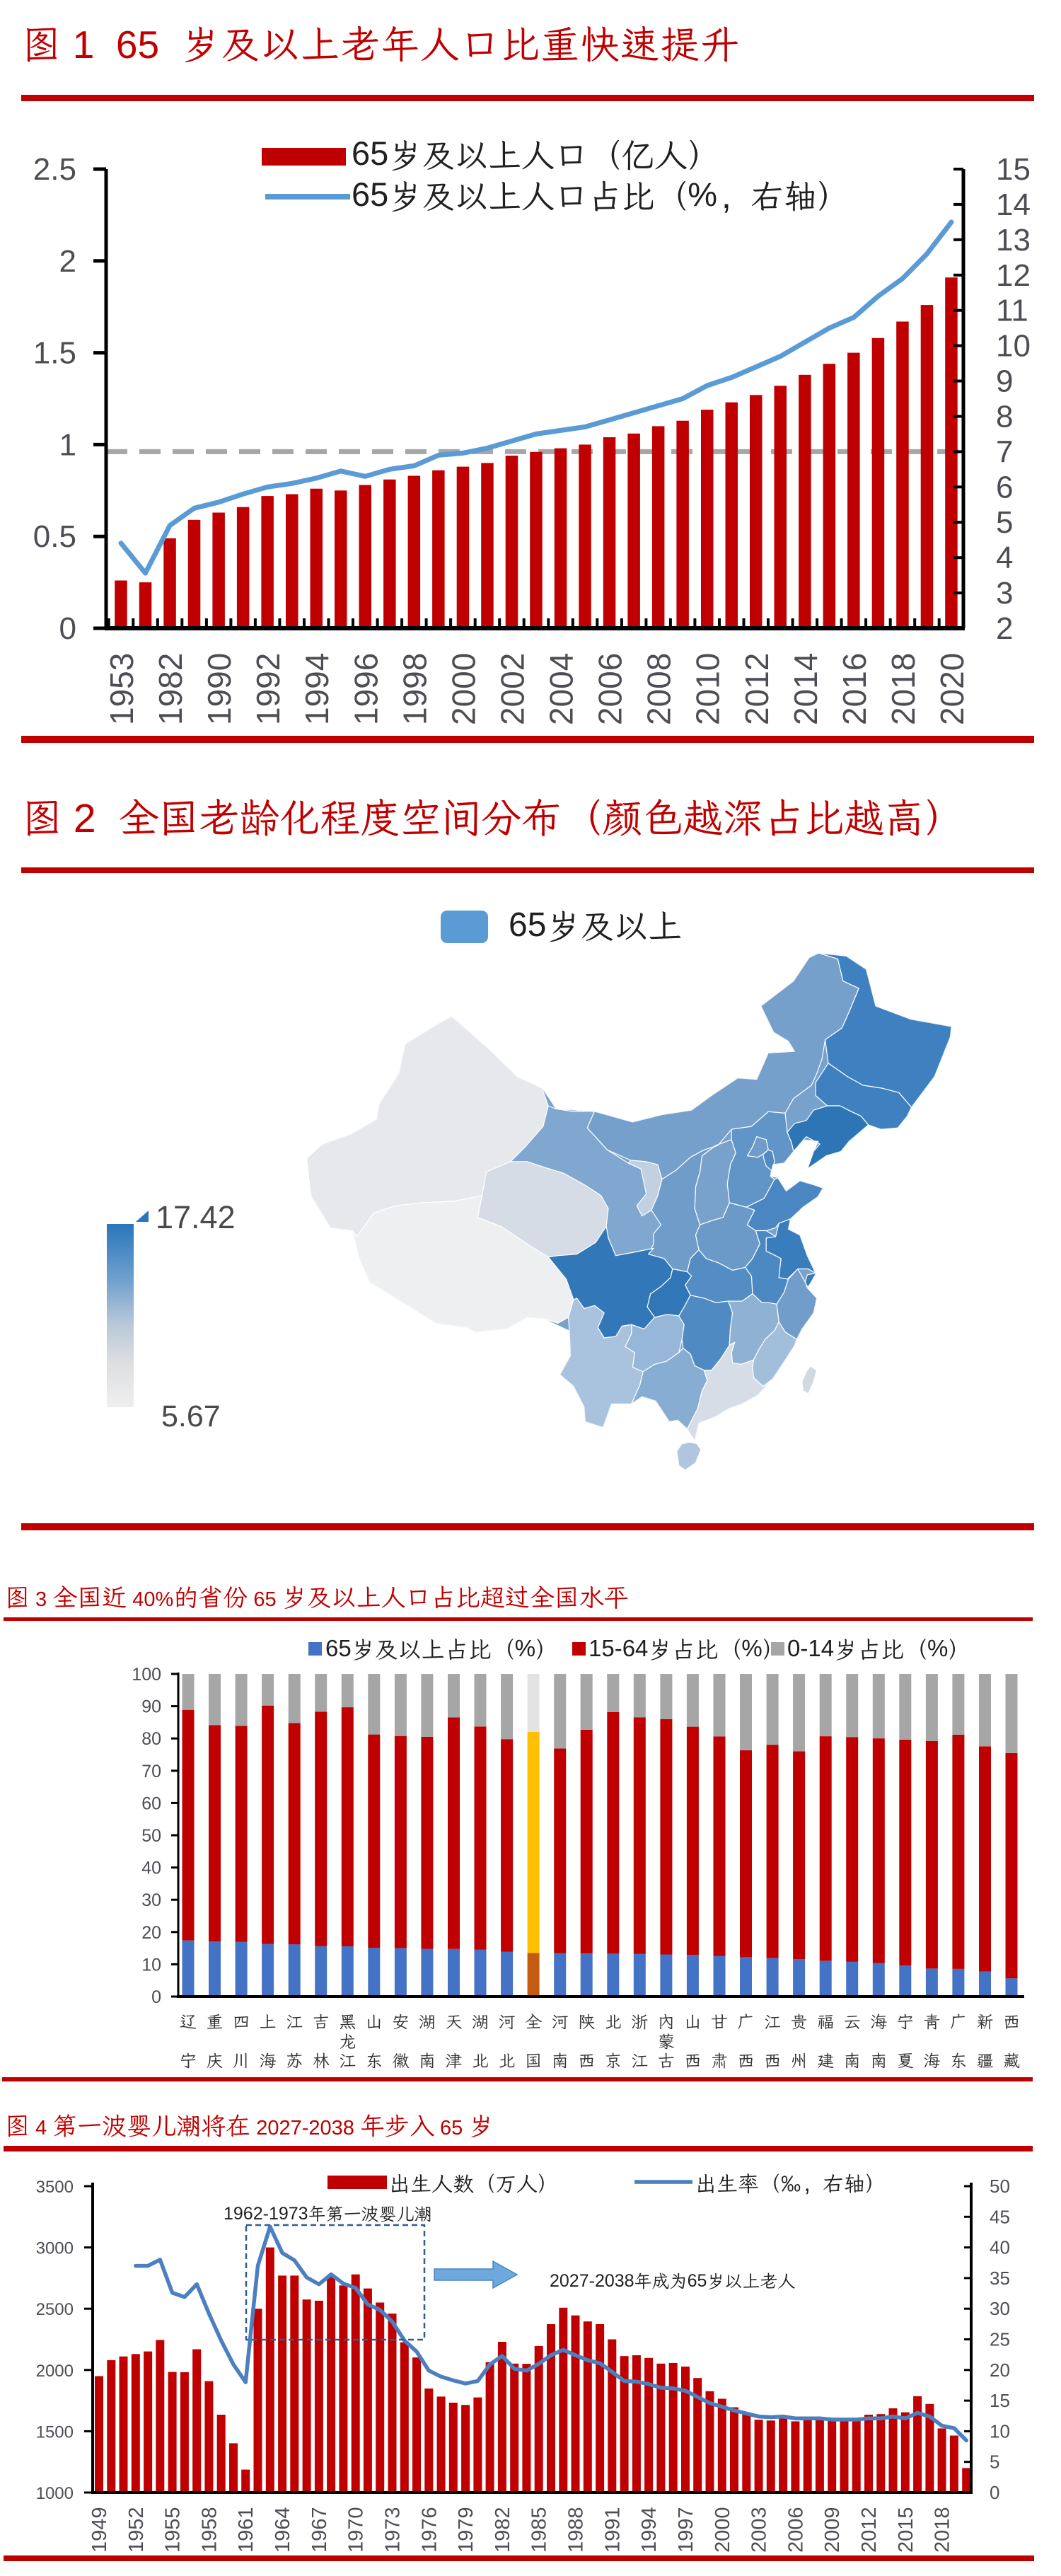  What do you see at coordinates (151, 1739) in the screenshot?
I see `svg-text: 80` at bounding box center [151, 1739].